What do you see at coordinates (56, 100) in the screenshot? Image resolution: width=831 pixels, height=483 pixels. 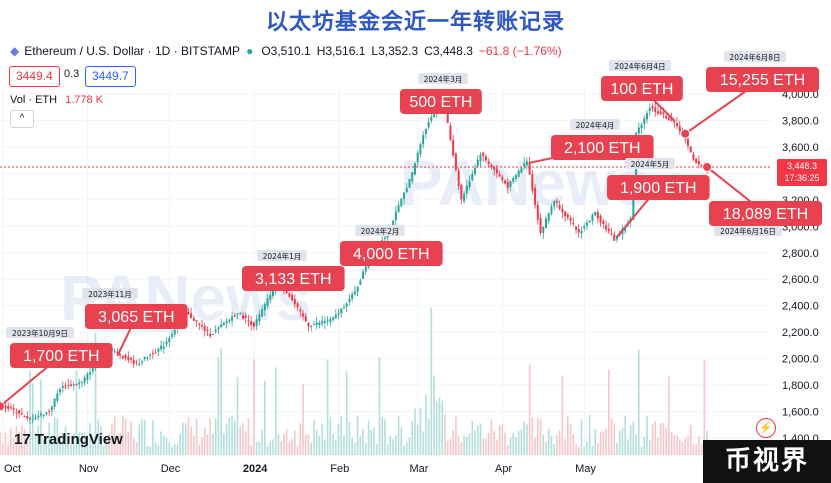 I see `volume-legend: Vol · ETH 1.778 K` at bounding box center [56, 100].